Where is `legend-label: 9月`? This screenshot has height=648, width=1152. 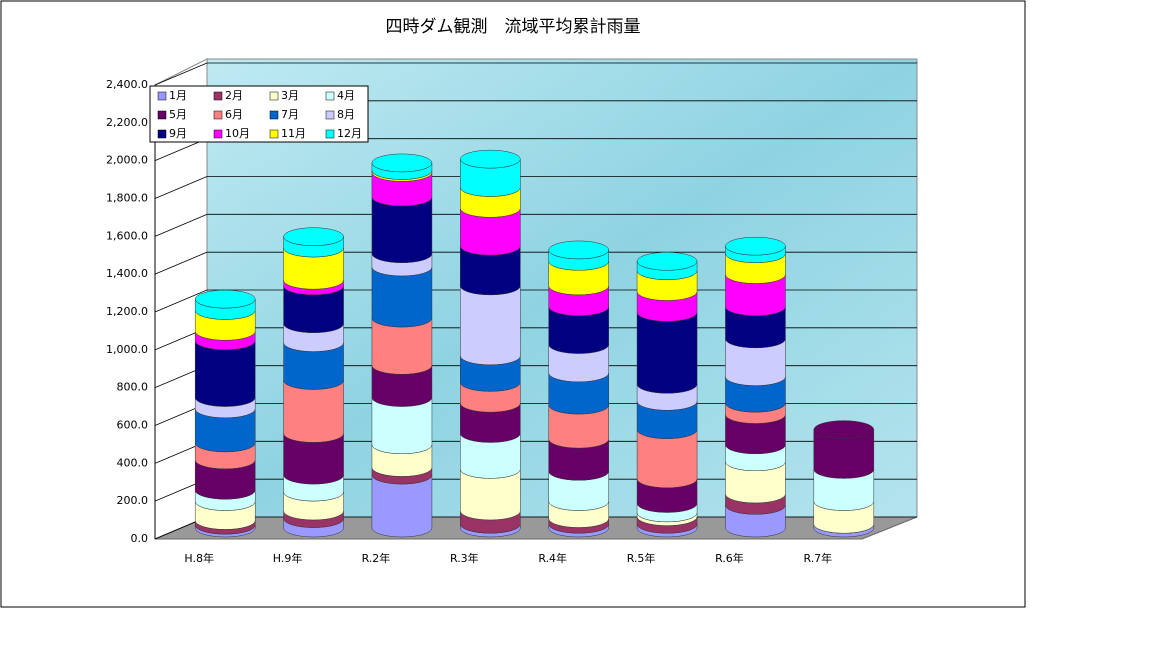 legend-label: 9月 is located at coordinates (178, 133).